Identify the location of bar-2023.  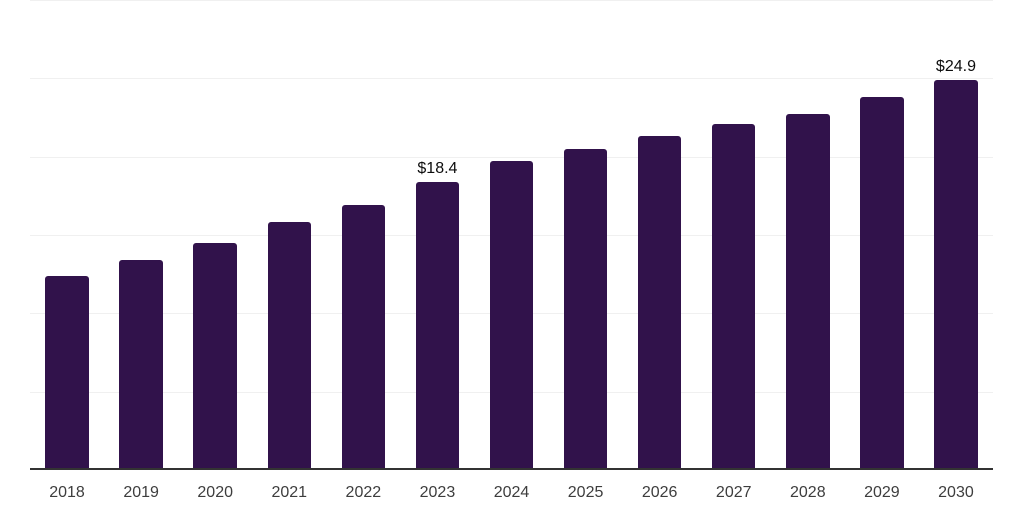
(437, 325).